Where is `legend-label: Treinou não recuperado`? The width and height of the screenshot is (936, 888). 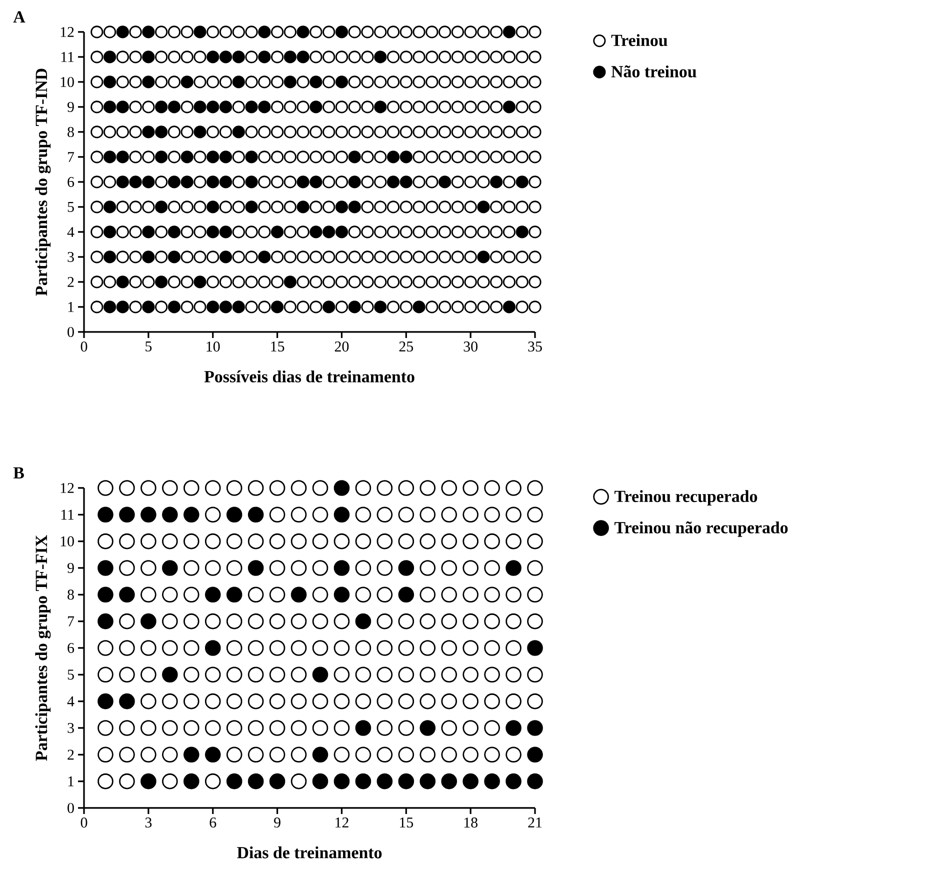 legend-label: Treinou não recuperado is located at coordinates (701, 529).